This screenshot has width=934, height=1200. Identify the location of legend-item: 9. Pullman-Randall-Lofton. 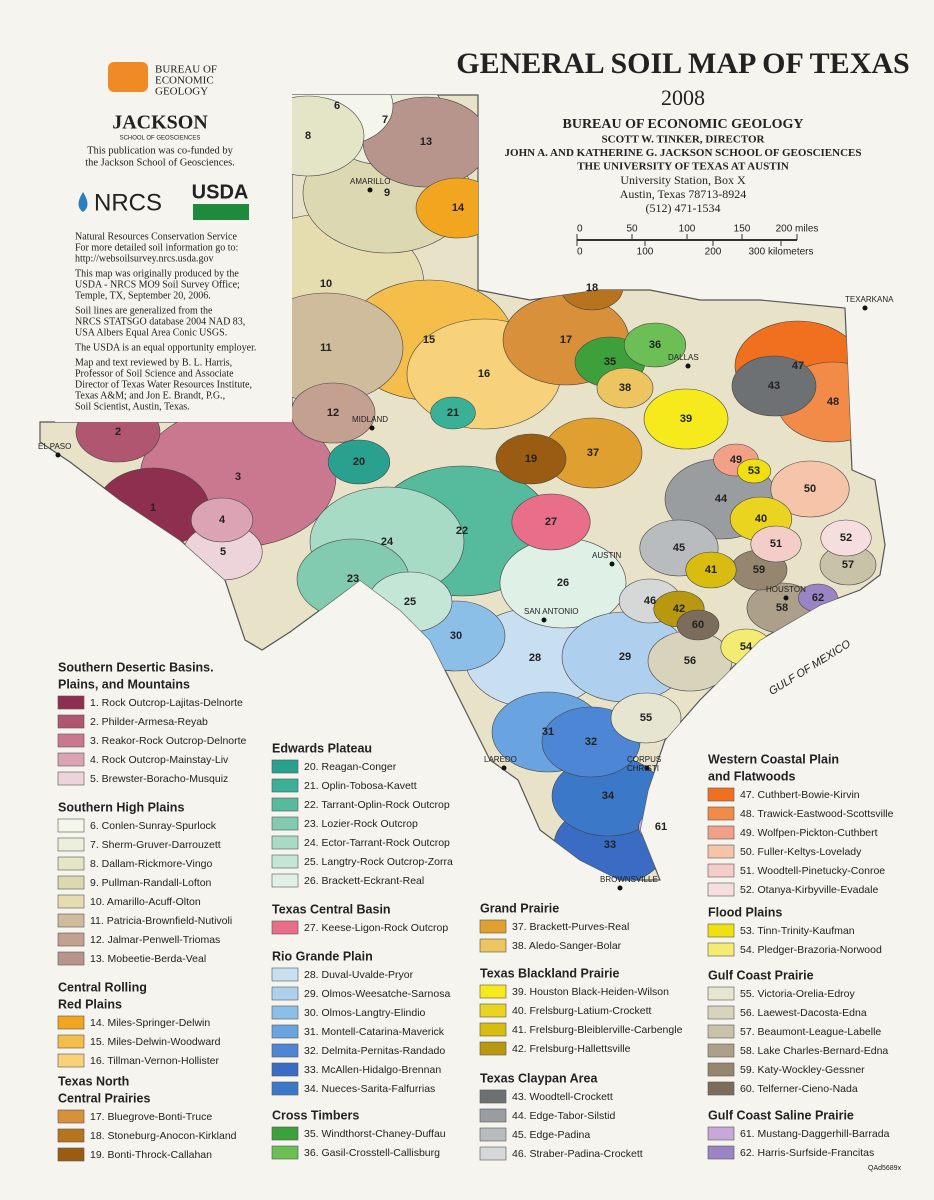
(151, 883).